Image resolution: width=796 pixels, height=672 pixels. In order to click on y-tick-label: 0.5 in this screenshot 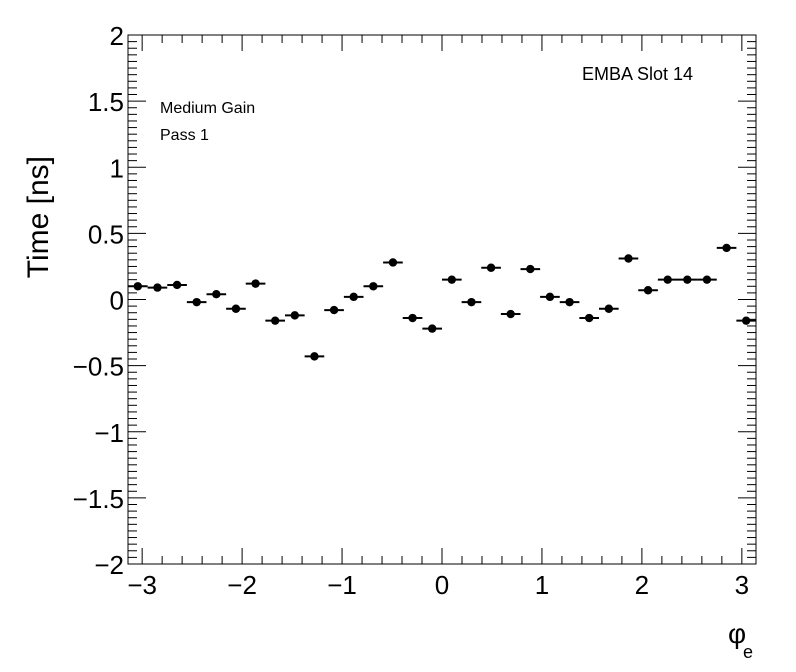, I will do `click(106, 234)`.